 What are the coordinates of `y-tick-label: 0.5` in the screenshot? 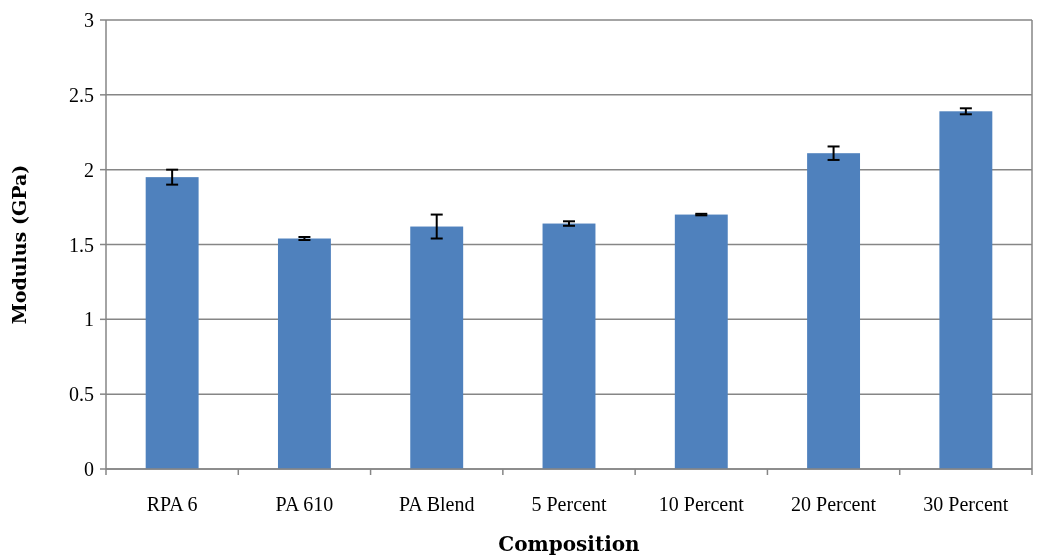 It's located at (81, 394).